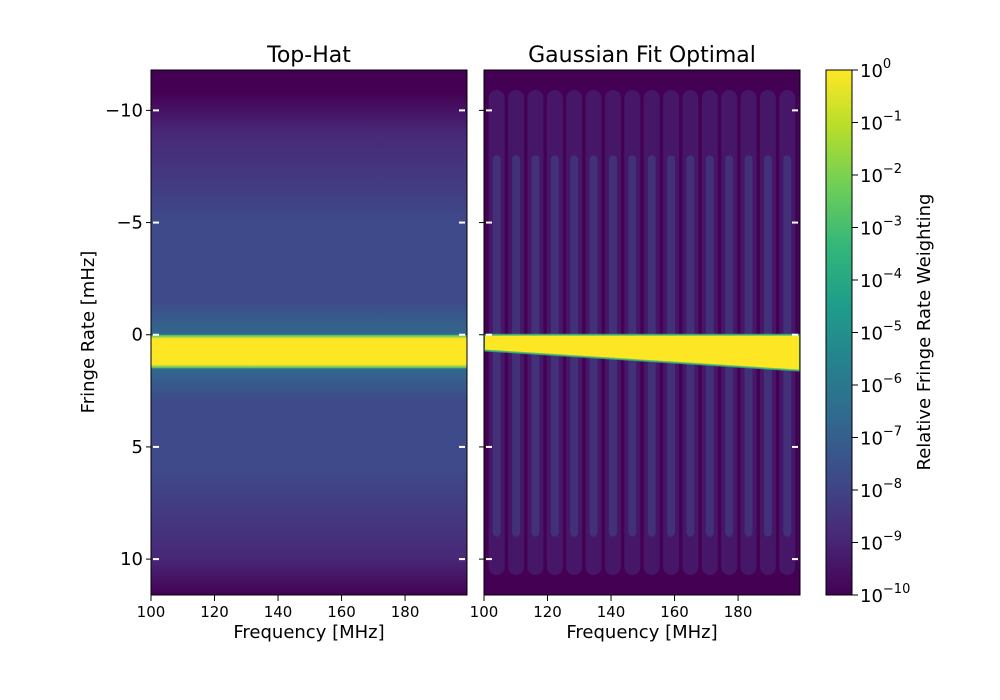 This screenshot has height=700, width=1000. I want to click on colorbar-tick-label: 10⁻¹, so click(881, 122).